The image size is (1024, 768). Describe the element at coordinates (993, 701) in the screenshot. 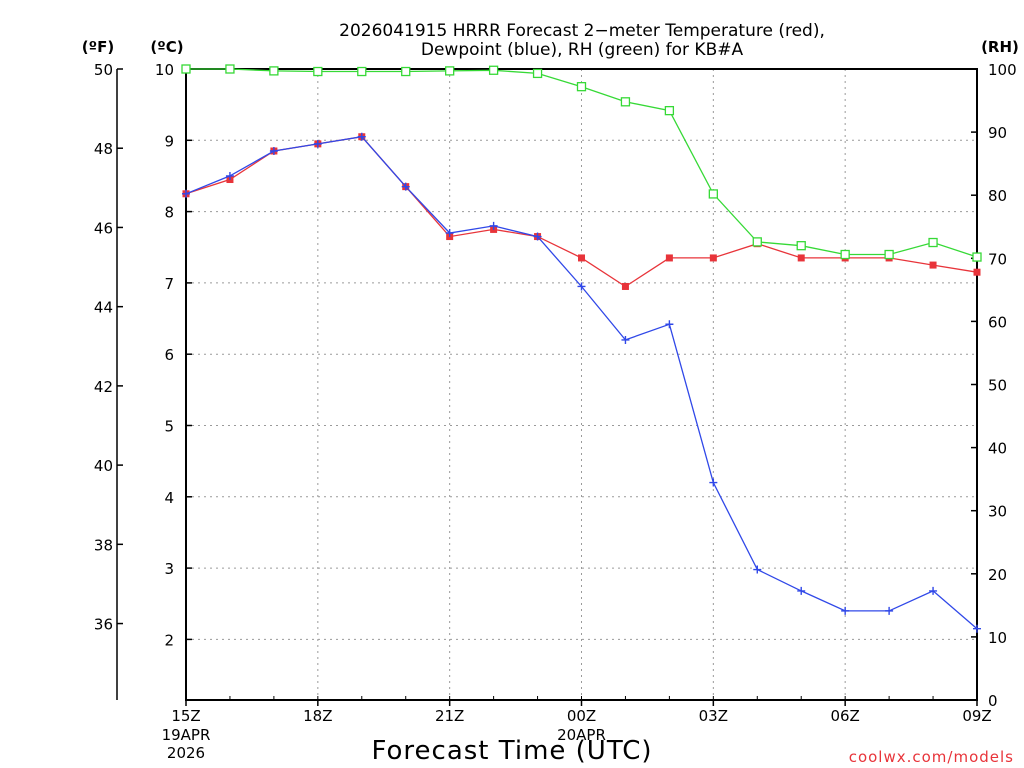

I see `rh-tick-label: 0` at that location.